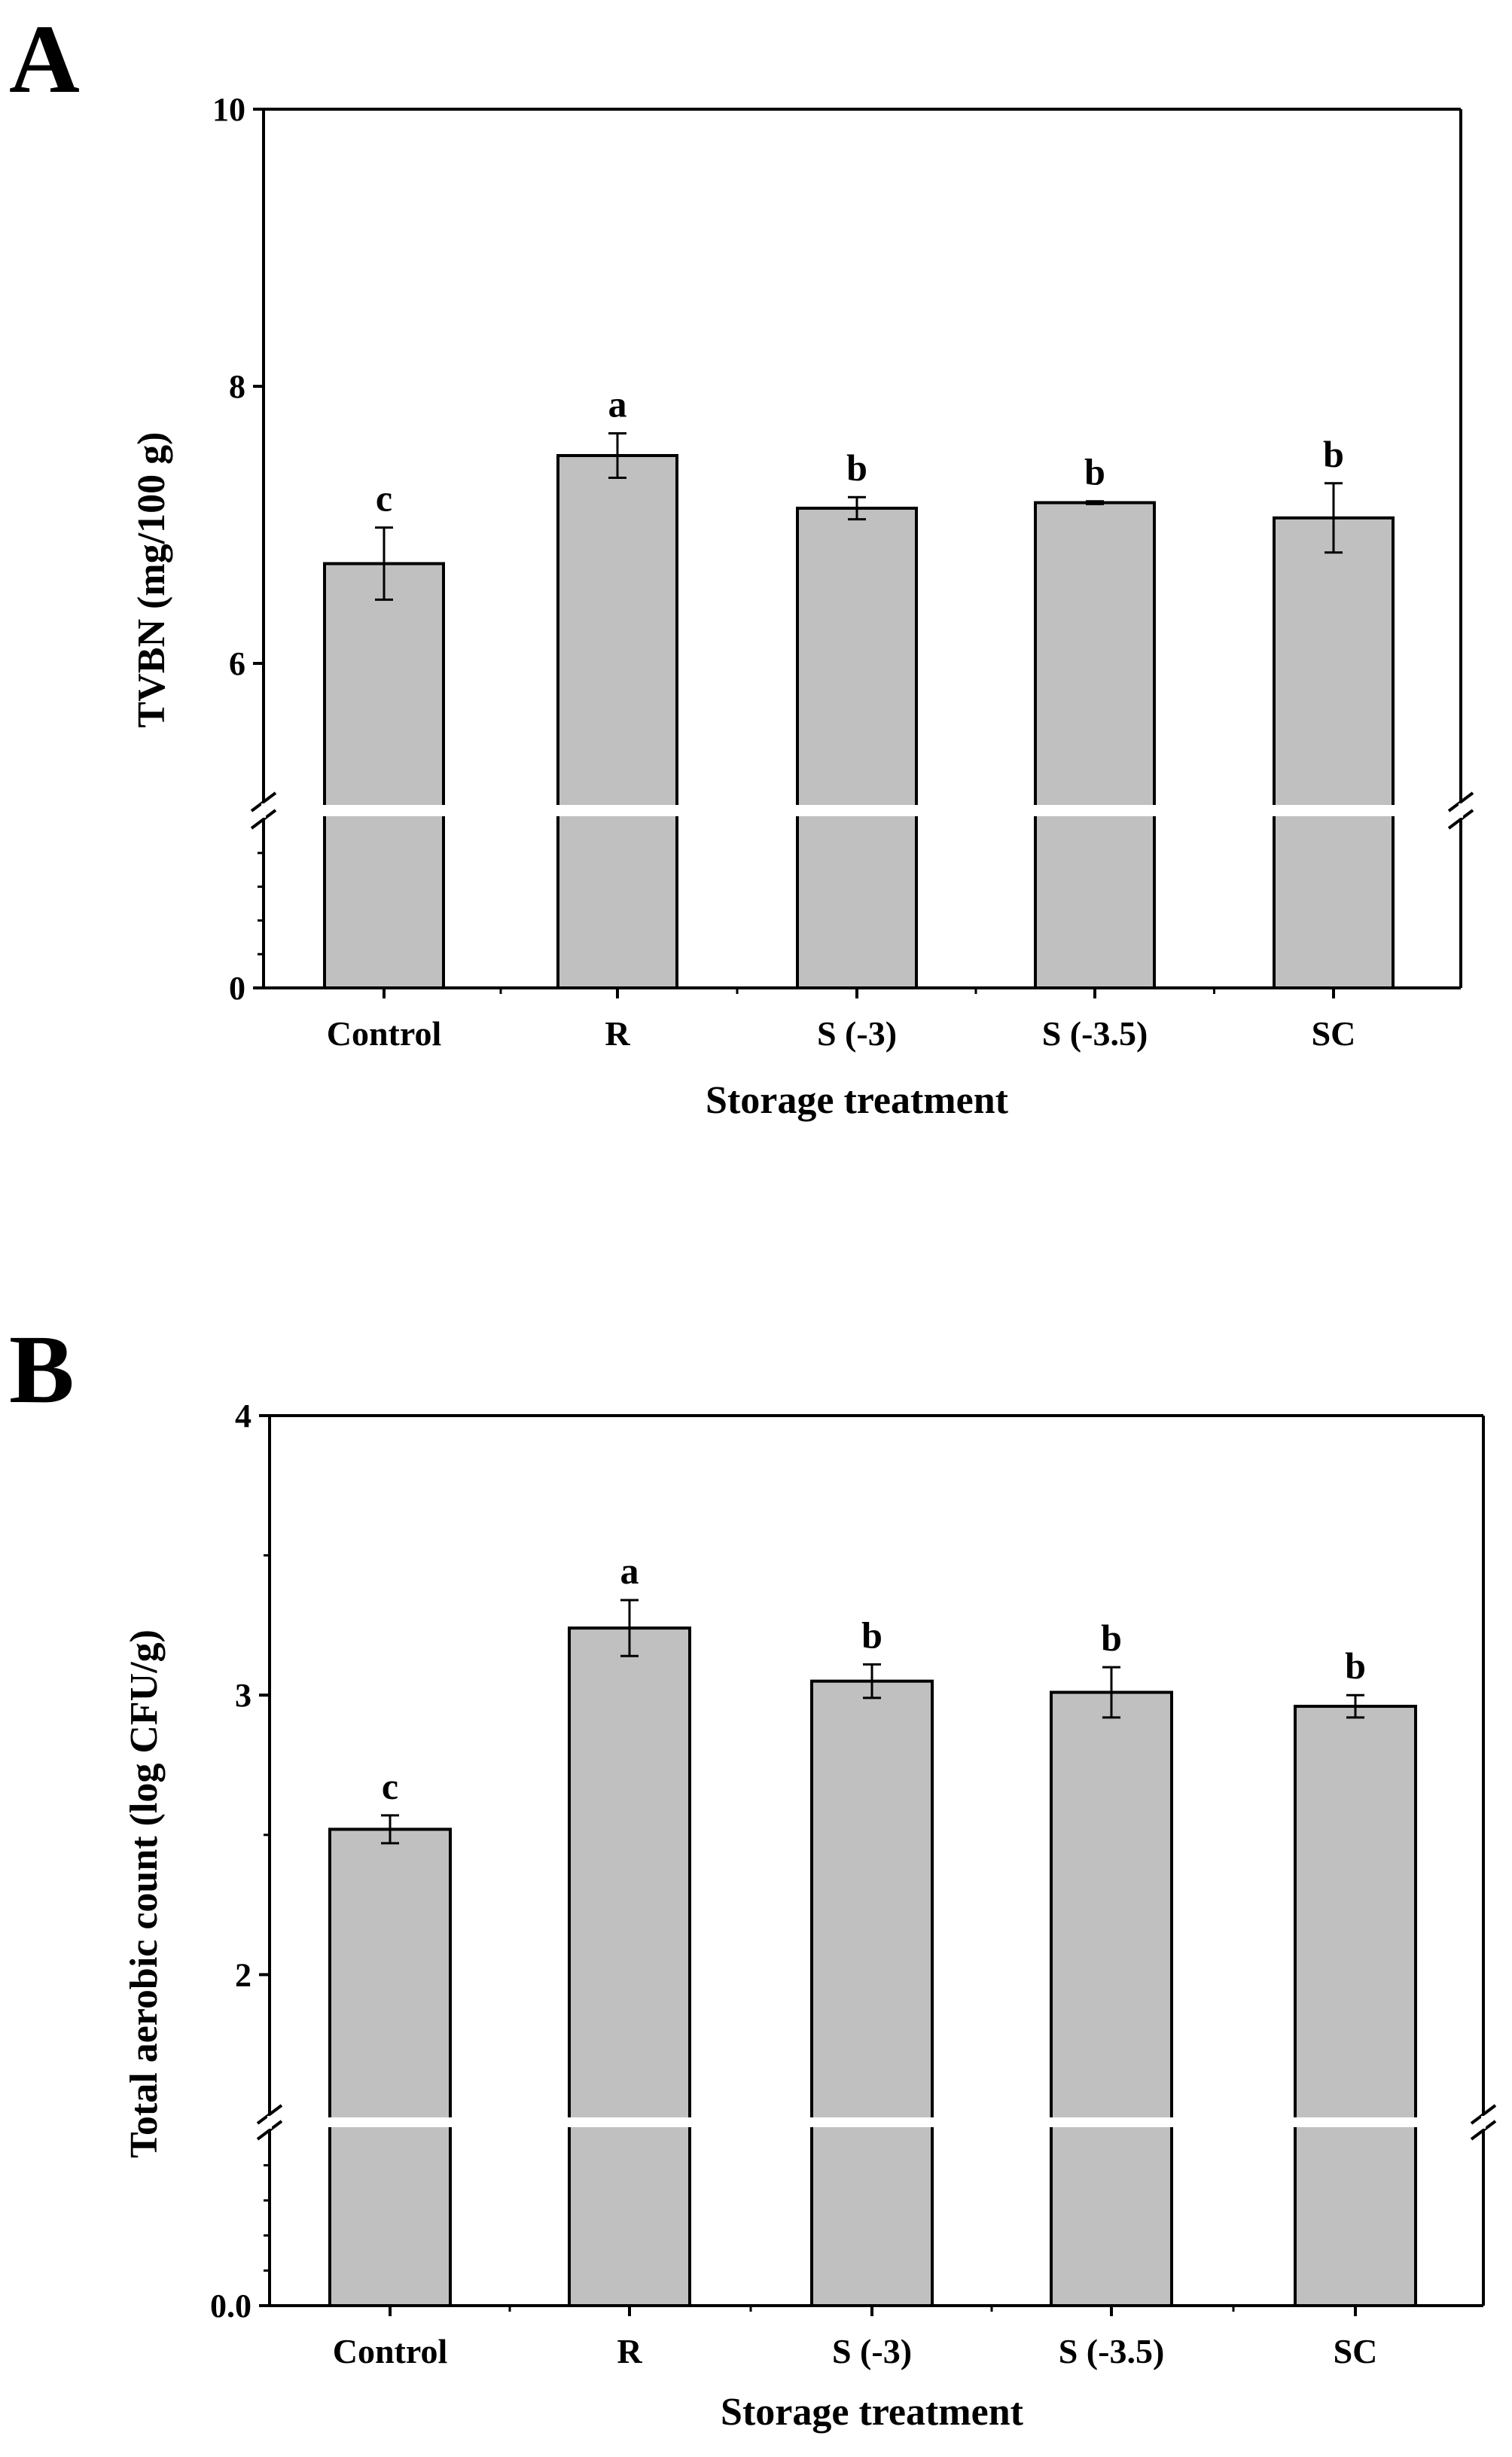  What do you see at coordinates (229, 110) in the screenshot?
I see `y-tick-label: 10` at bounding box center [229, 110].